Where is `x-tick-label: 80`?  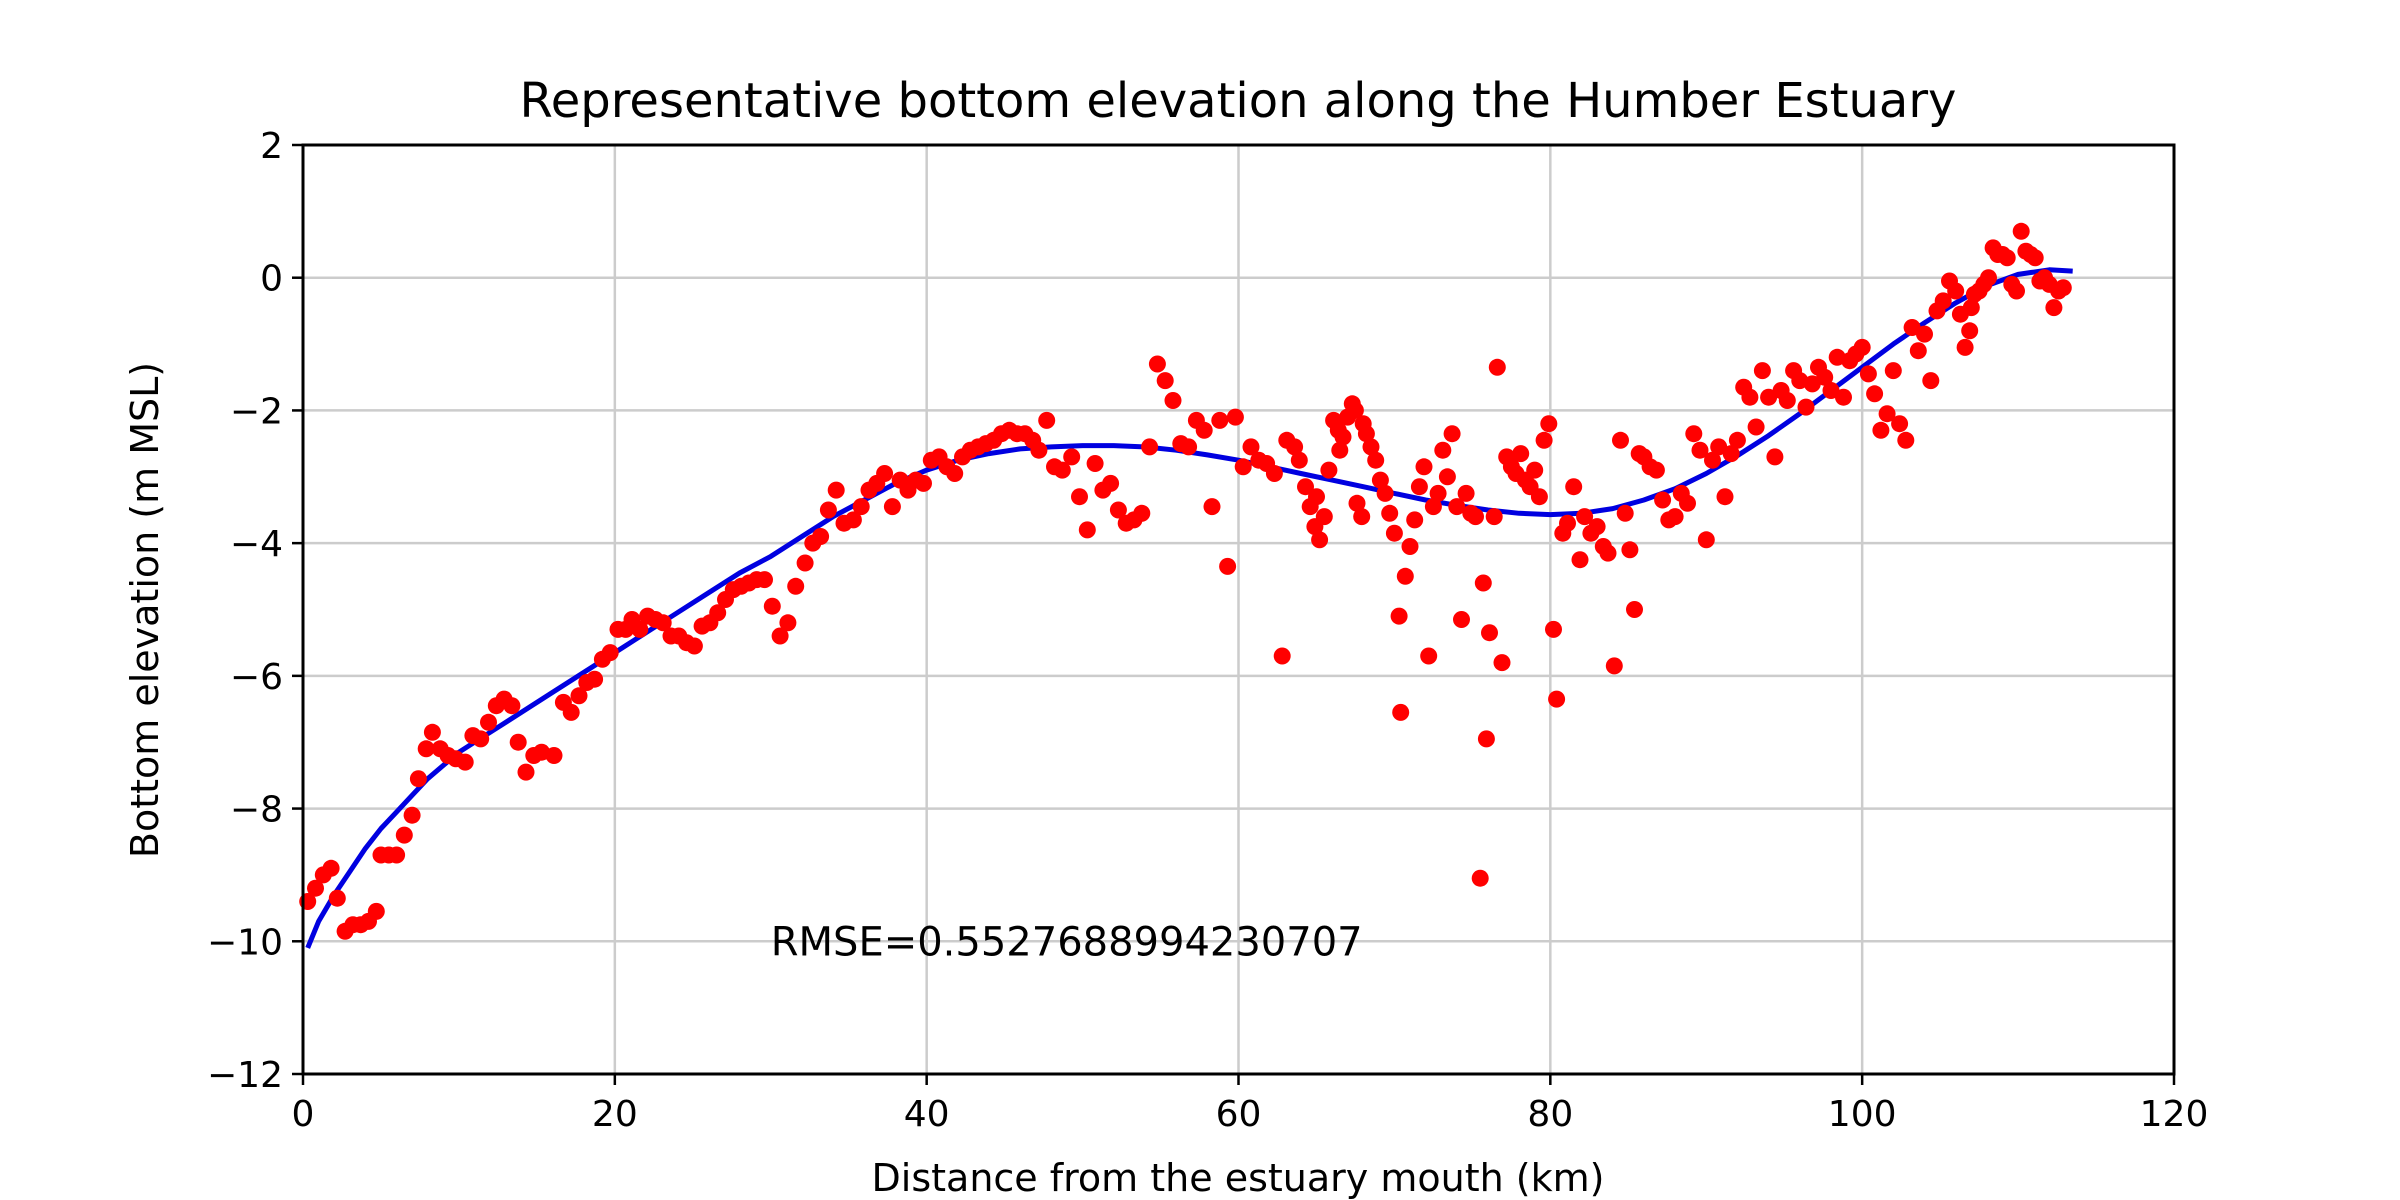
x-tick-label: 80 is located at coordinates (1550, 1114).